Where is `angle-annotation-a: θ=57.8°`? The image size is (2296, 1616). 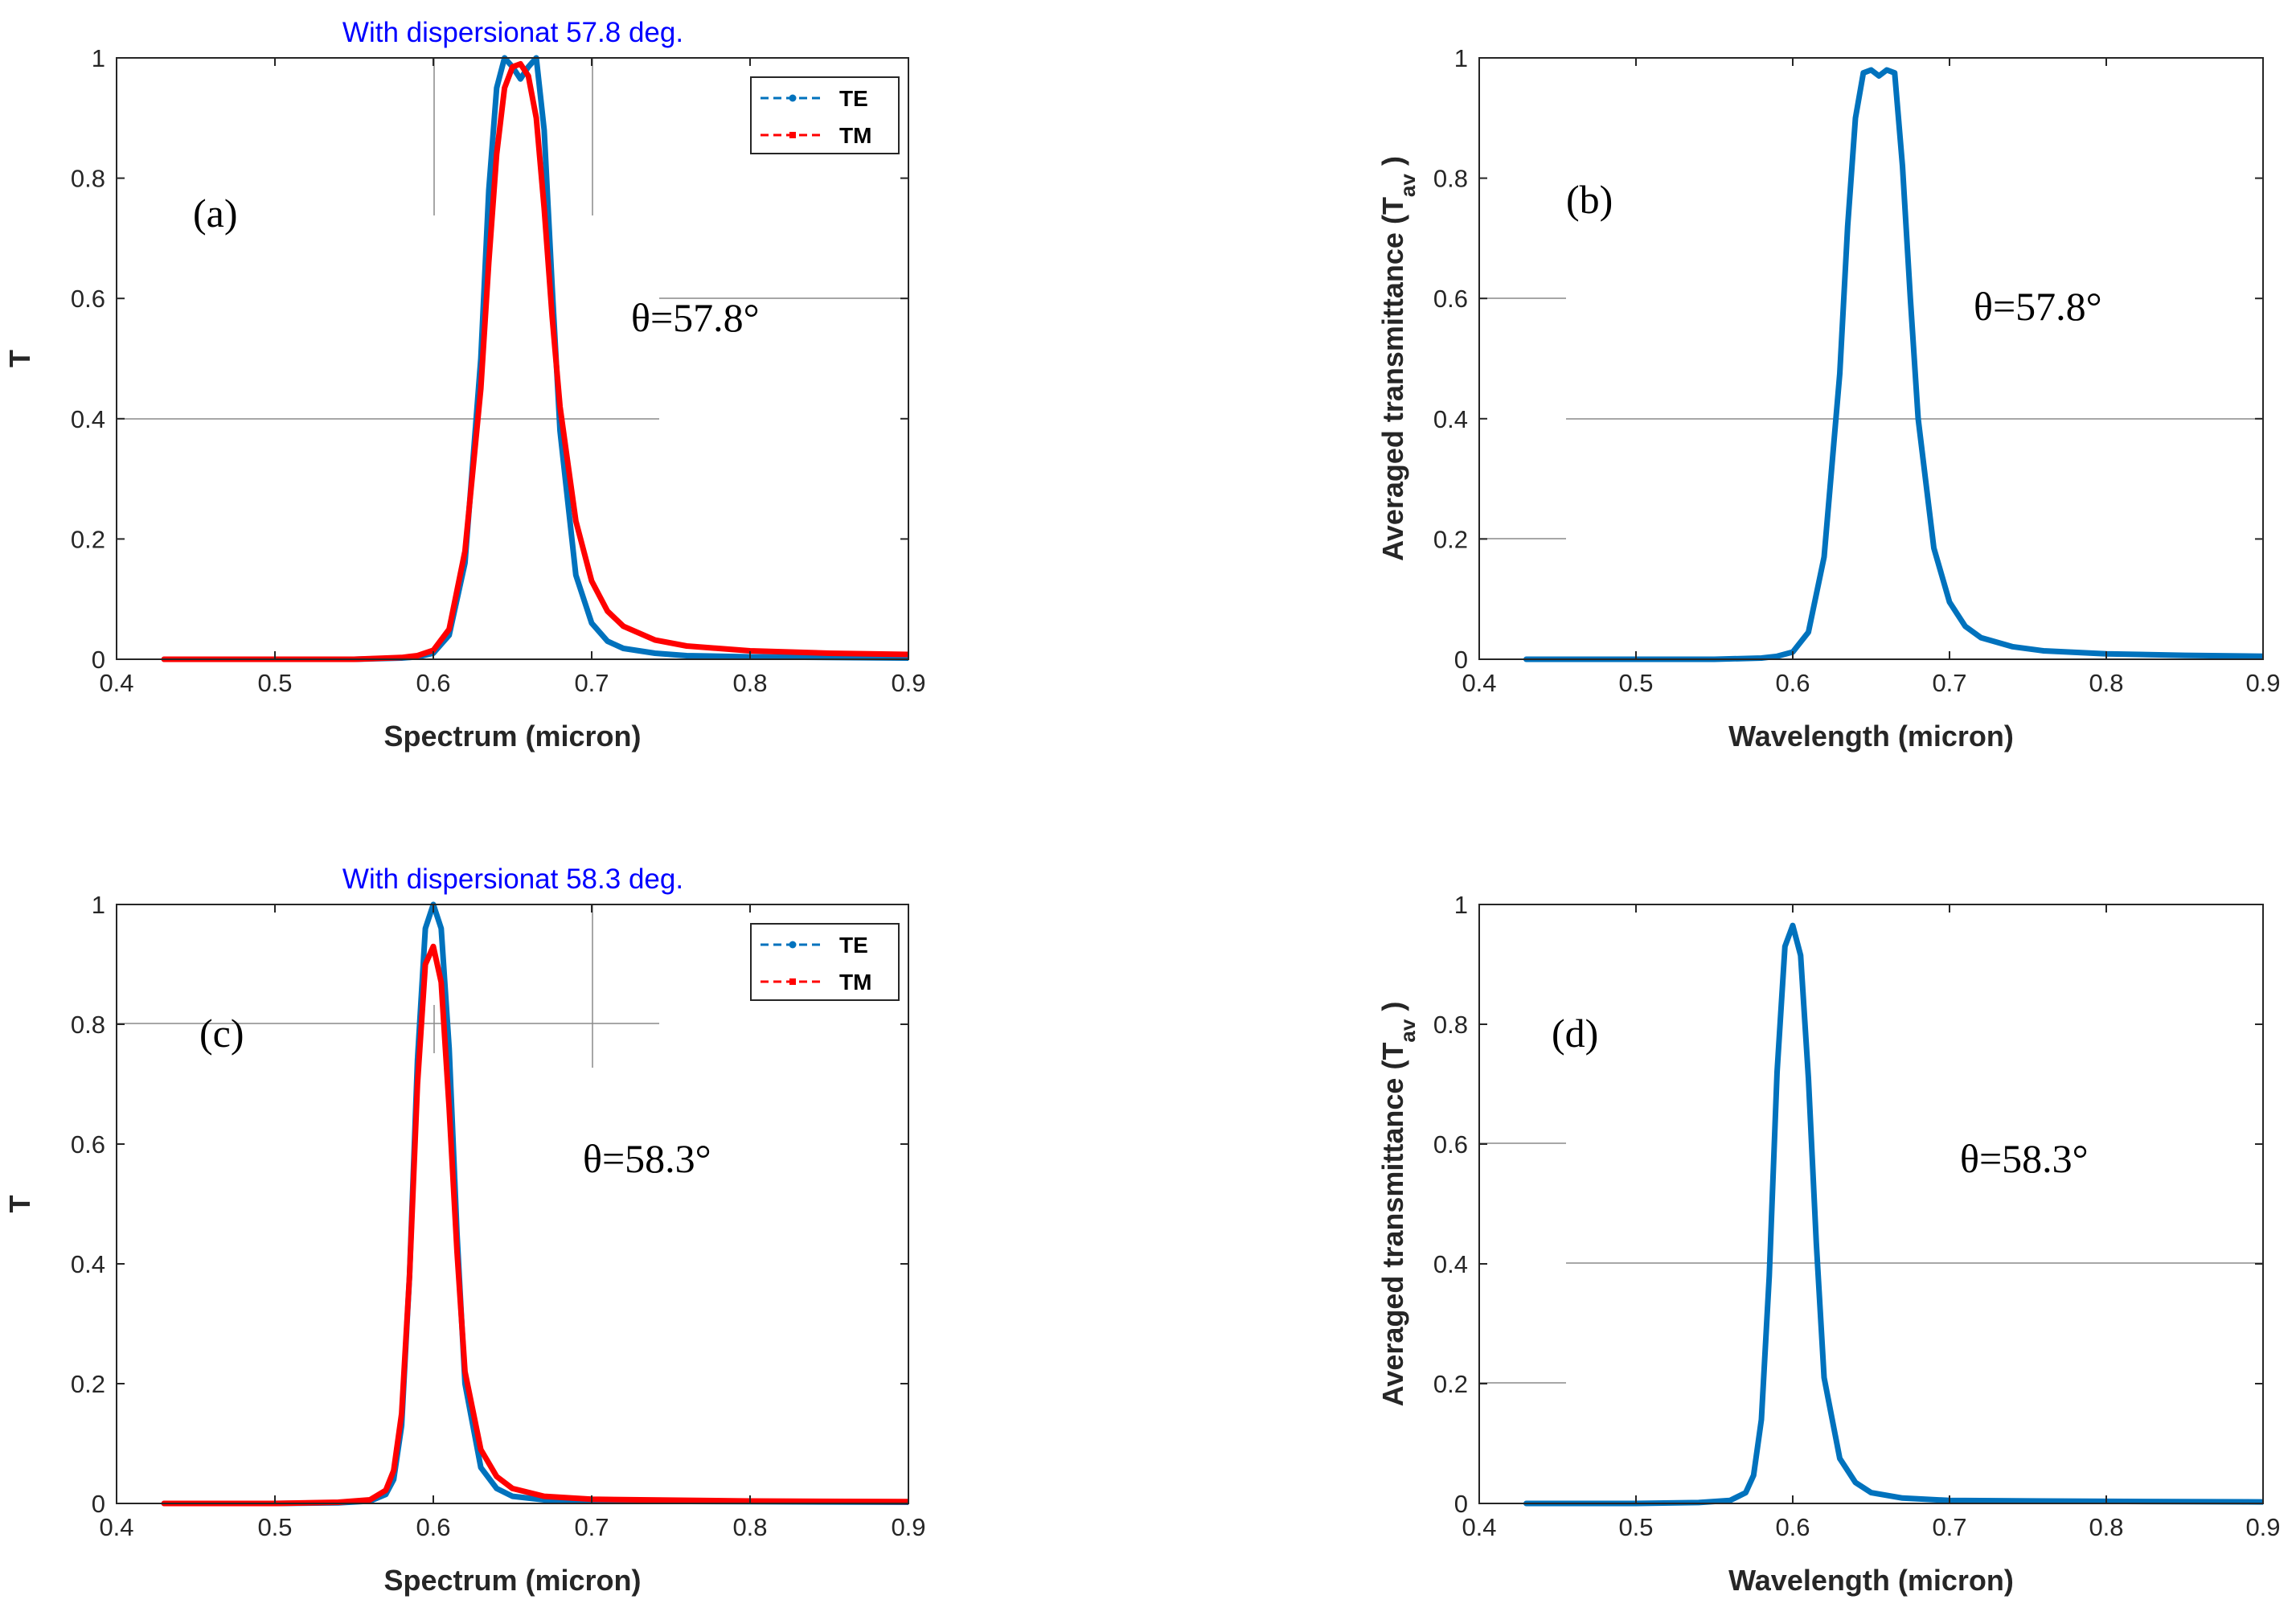
angle-annotation-a: θ=57.8° is located at coordinates (695, 318).